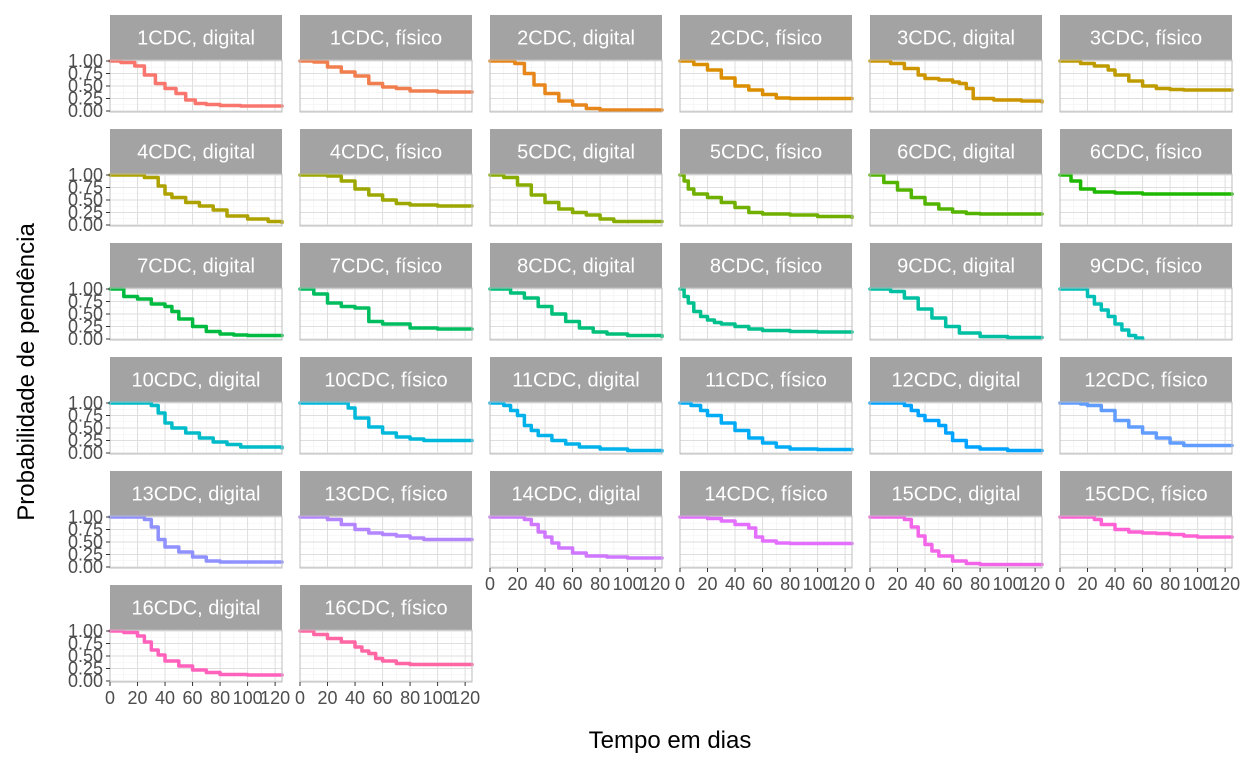  What do you see at coordinates (26, 372) in the screenshot?
I see `y-axis-title: Probabilidade de pendência` at bounding box center [26, 372].